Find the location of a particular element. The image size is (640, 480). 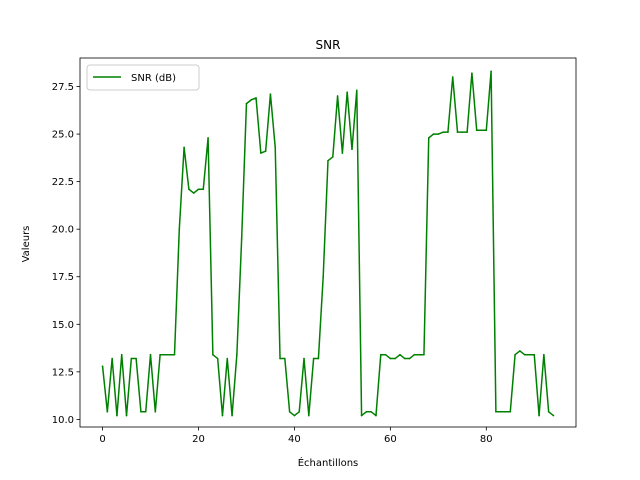

legend-label: SNR (dB) is located at coordinates (153, 78).